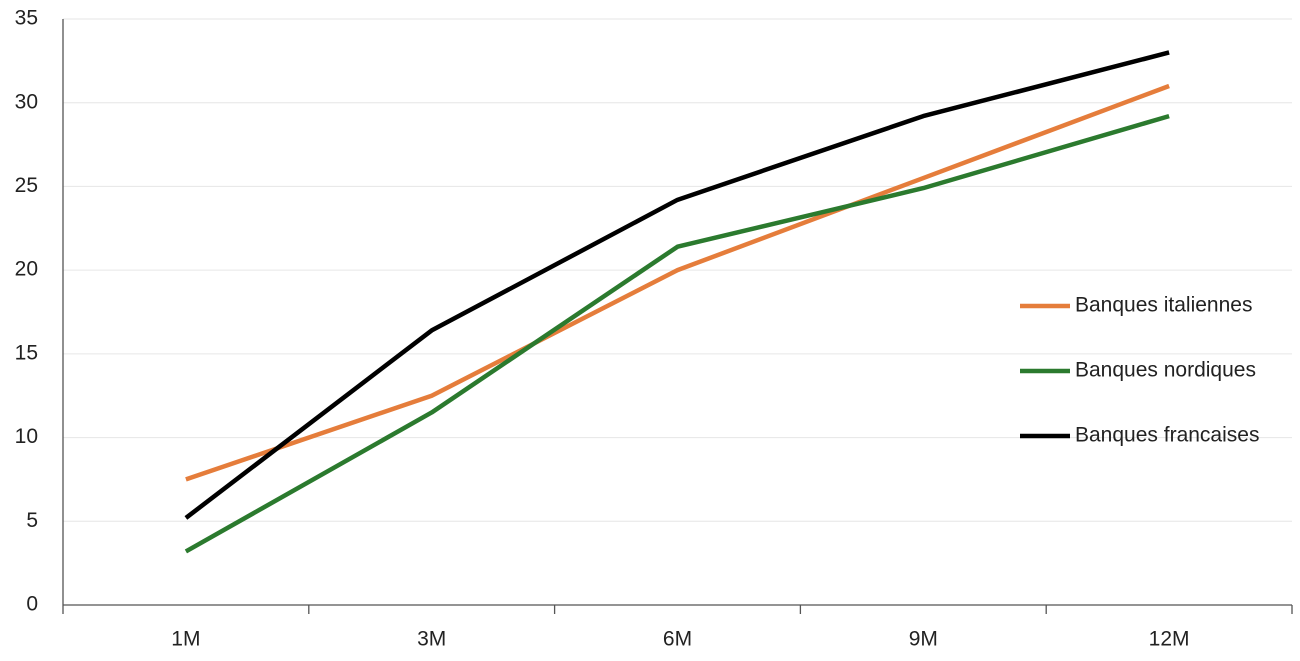  I want to click on x-tick-label: 6M, so click(677, 639).